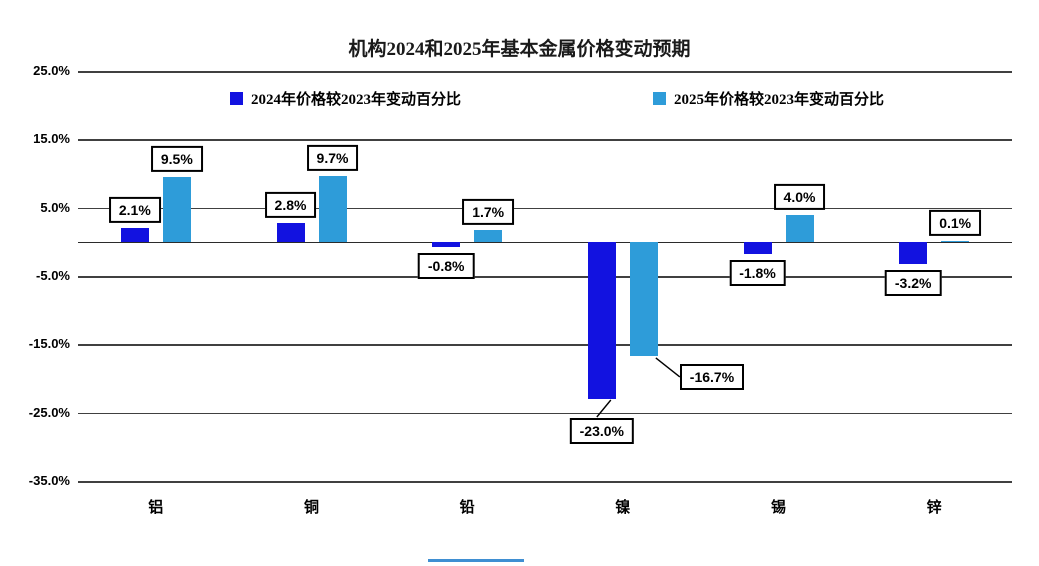 The height and width of the screenshot is (566, 1039). What do you see at coordinates (779, 100) in the screenshot?
I see `legend-label-2025: 2025年价格较2023年变动百分比` at bounding box center [779, 100].